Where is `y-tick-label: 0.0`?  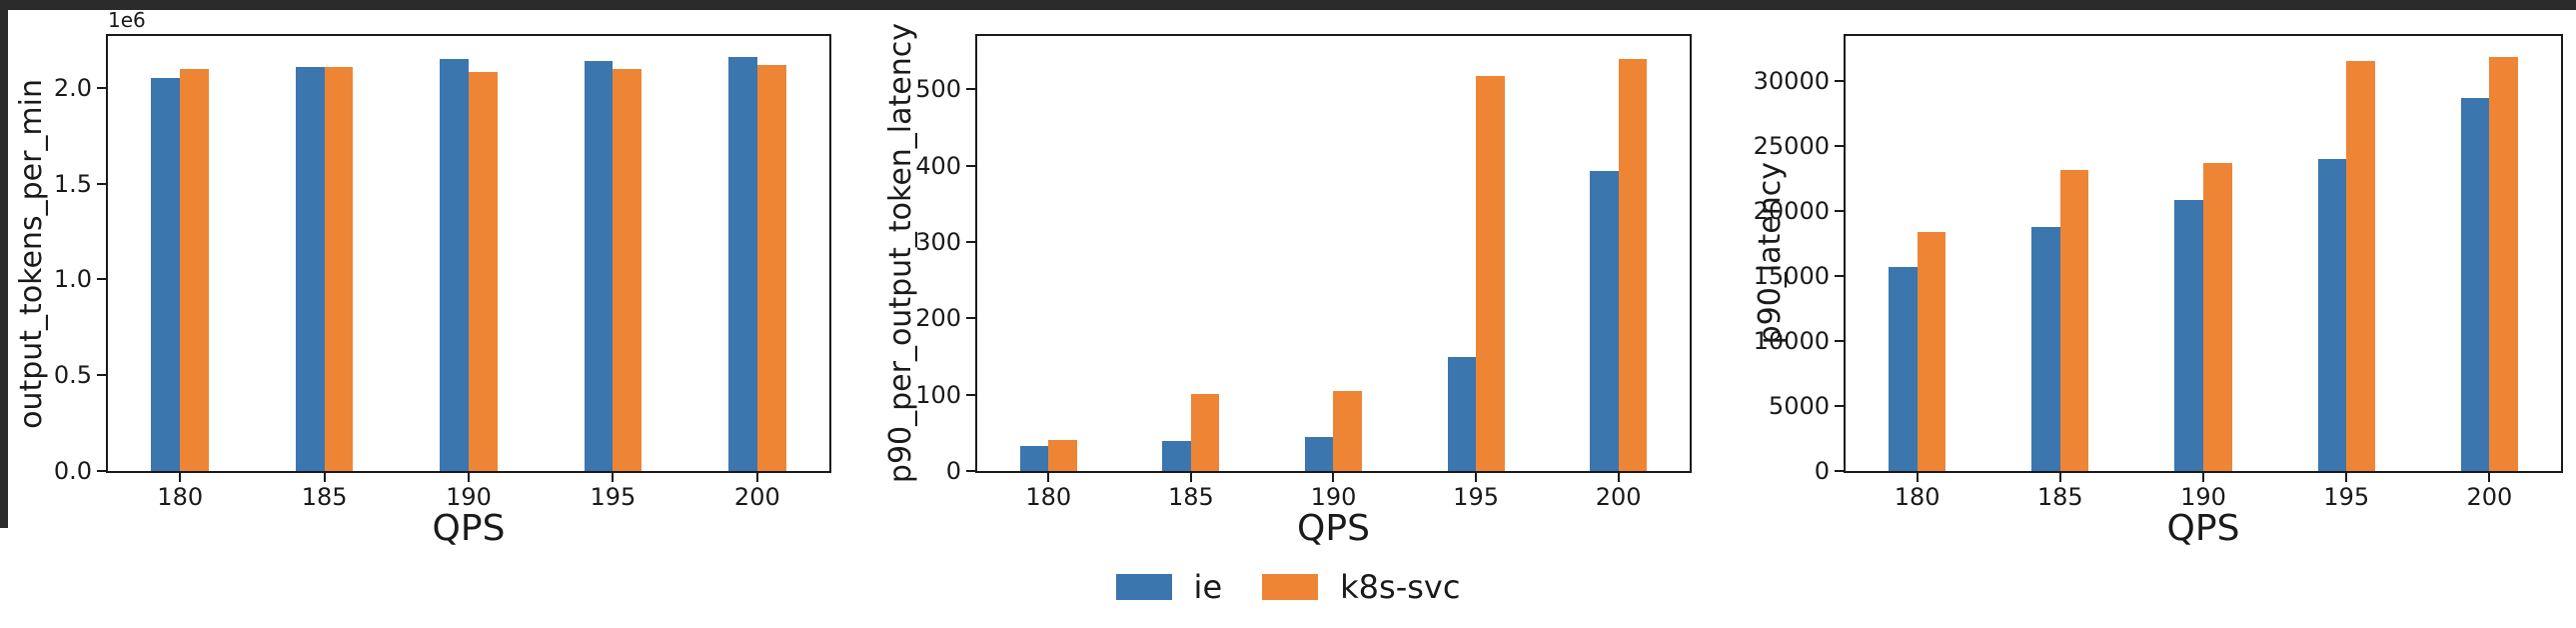
y-tick-label: 0.0 is located at coordinates (72, 471).